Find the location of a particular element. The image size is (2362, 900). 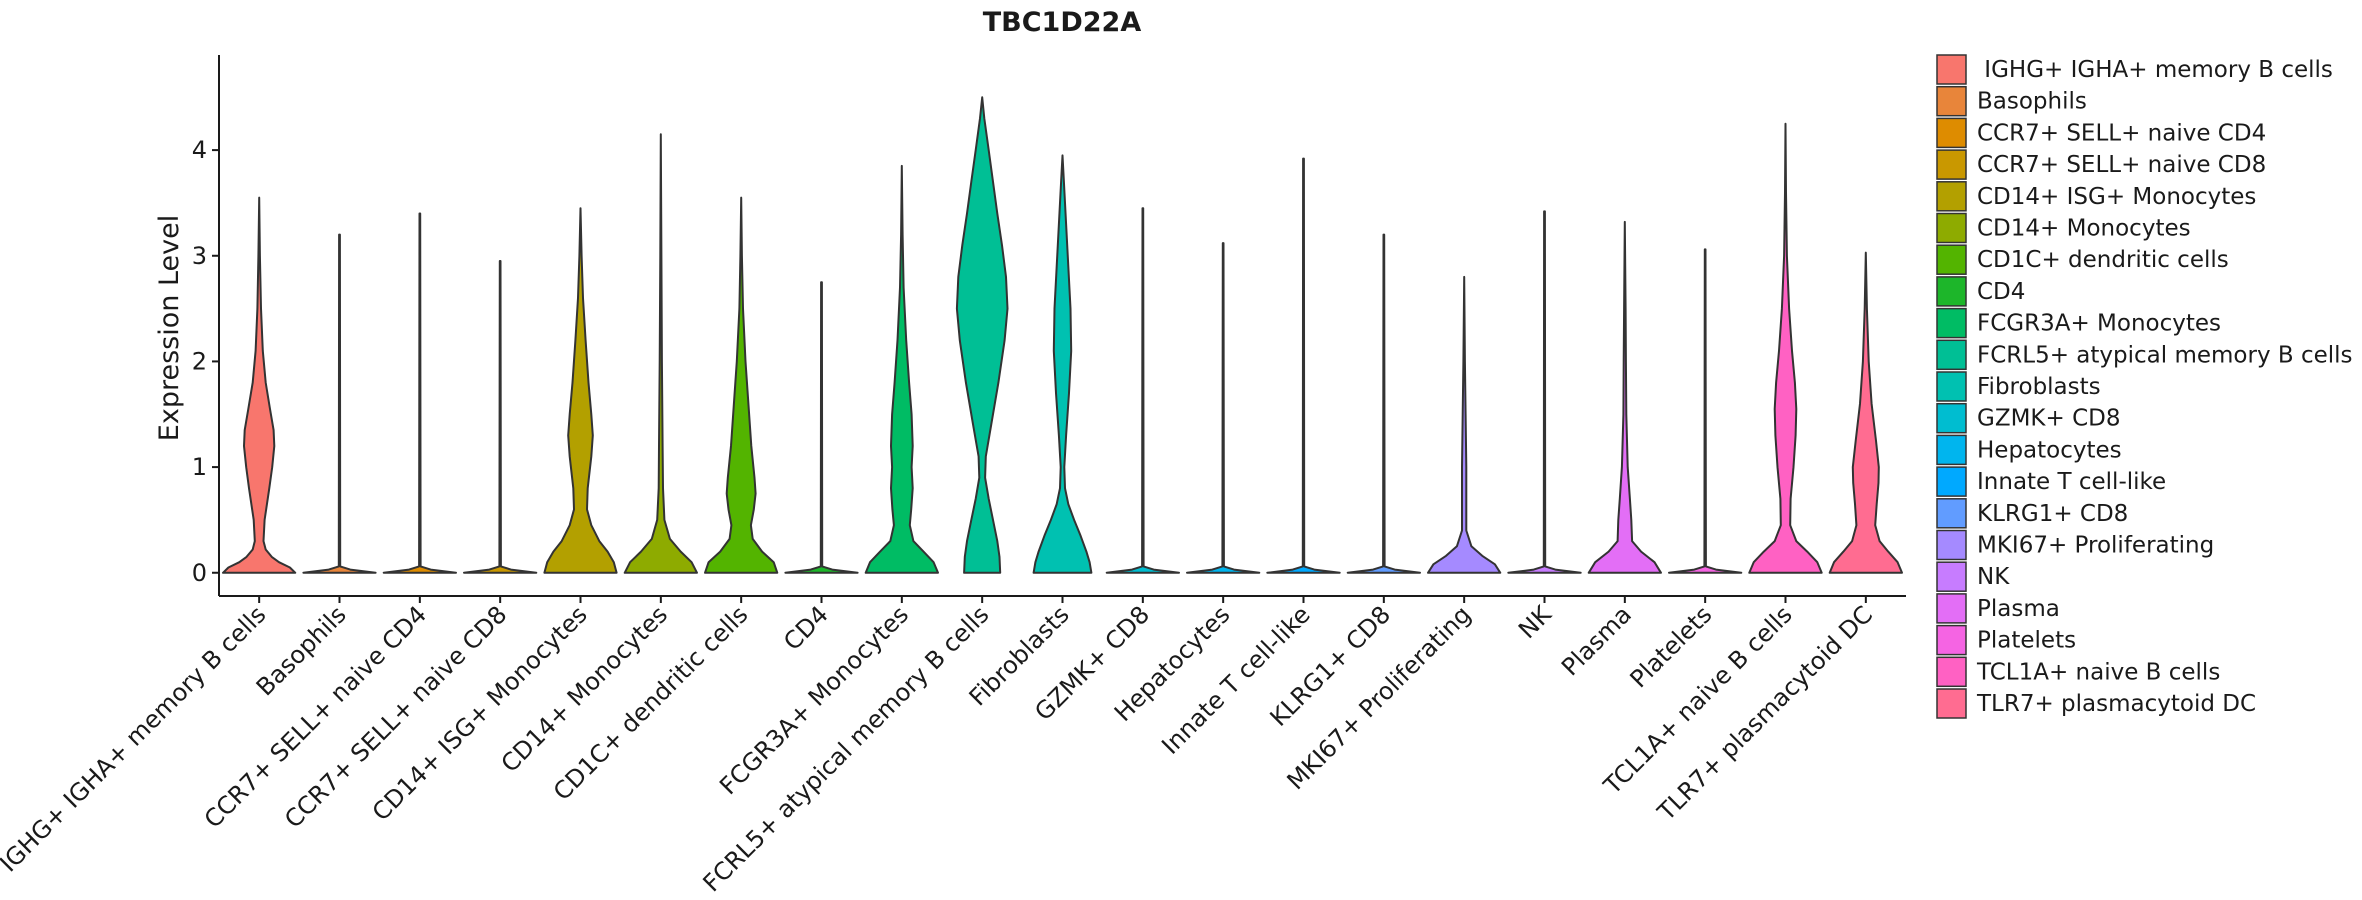

legend-label: CCR7+ SELL+ naive CD4 is located at coordinates (2121, 133).